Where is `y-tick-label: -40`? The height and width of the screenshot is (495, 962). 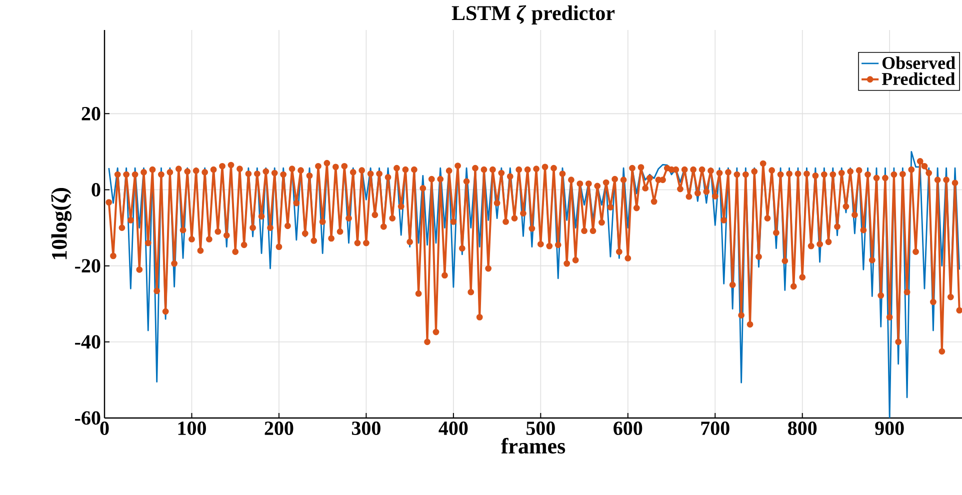
y-tick-label: -40 is located at coordinates (87, 342).